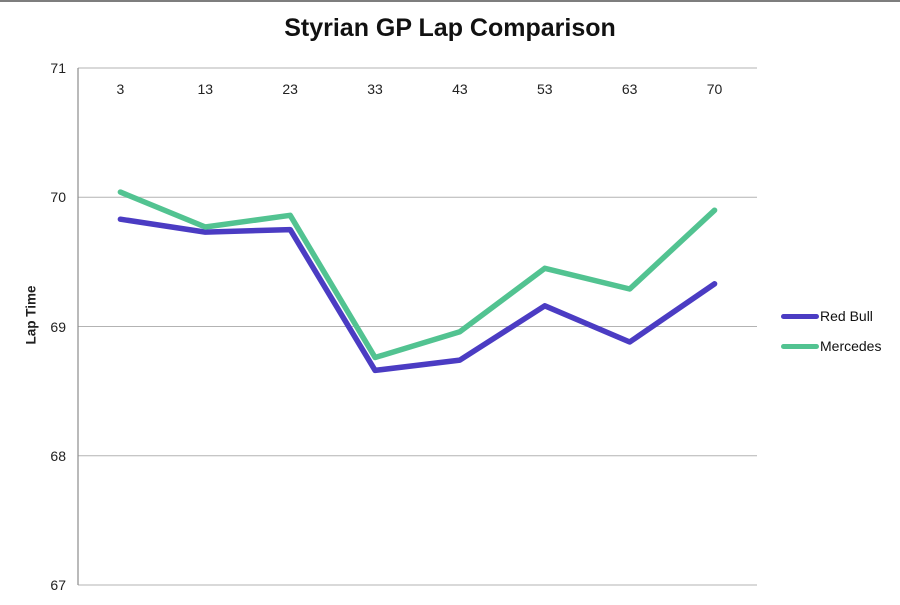 The image size is (900, 605). Describe the element at coordinates (460, 89) in the screenshot. I see `x-tick-label: 43` at that location.